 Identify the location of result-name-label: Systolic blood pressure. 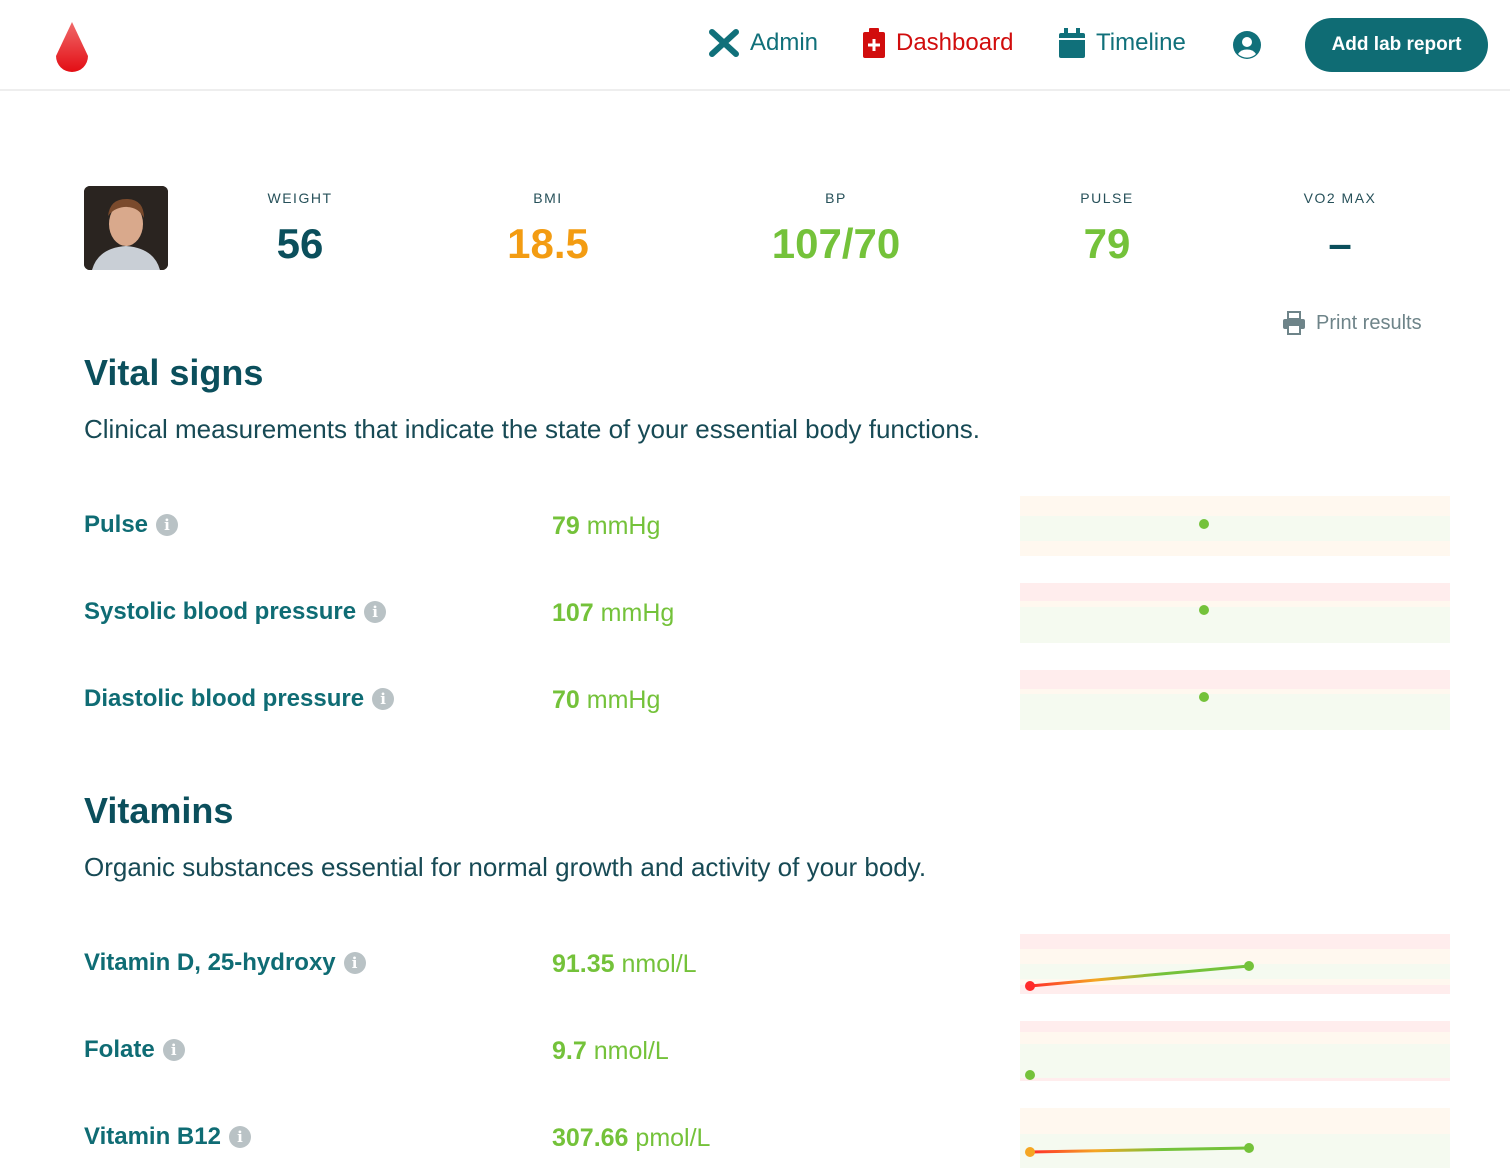
(220, 611).